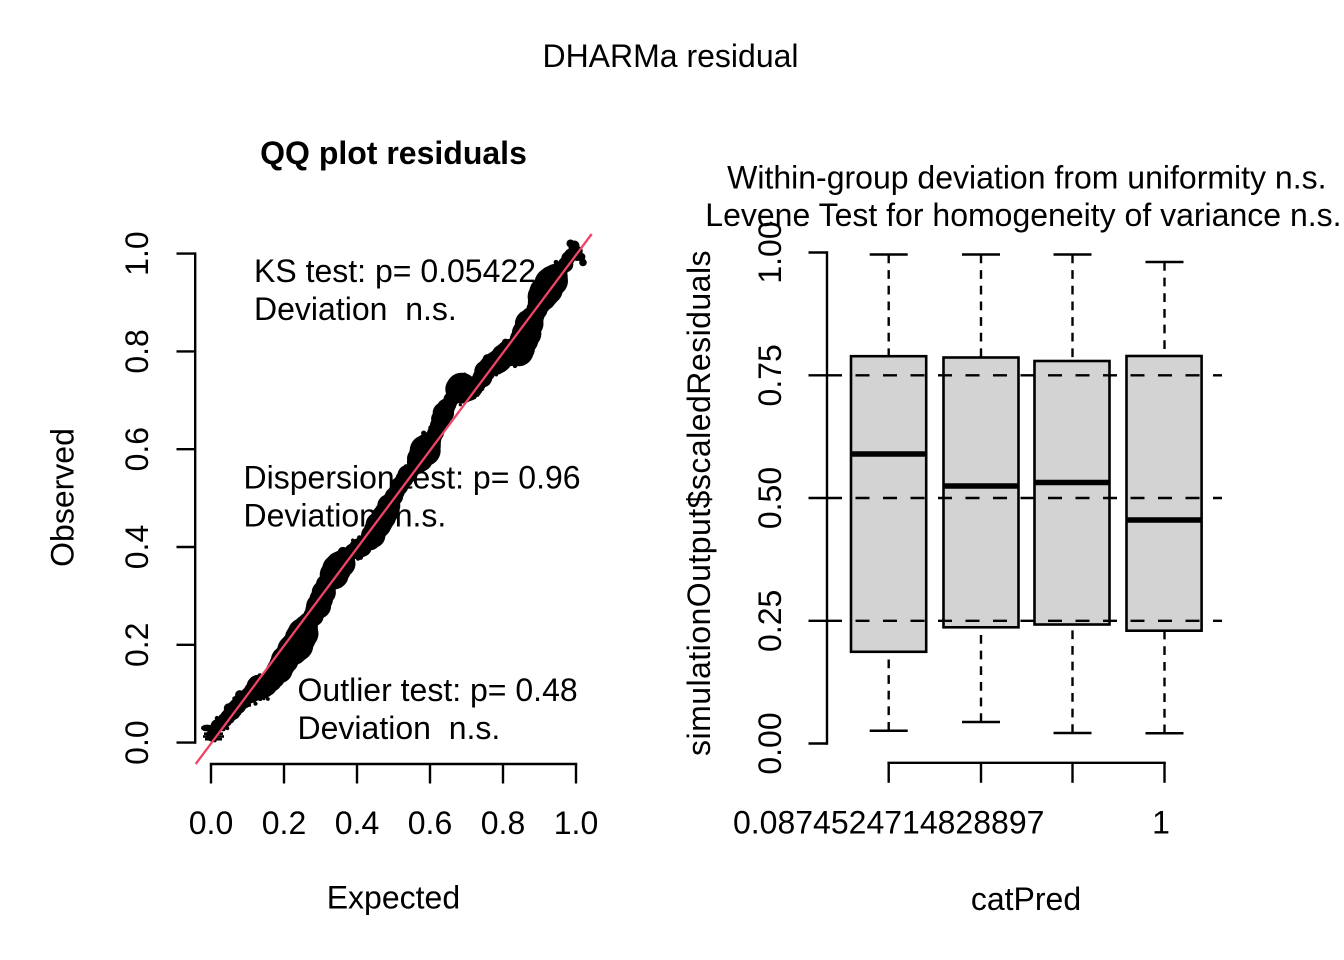 The width and height of the screenshot is (1344, 960). I want to click on svg-text: QQ plot residuals, so click(393, 153).